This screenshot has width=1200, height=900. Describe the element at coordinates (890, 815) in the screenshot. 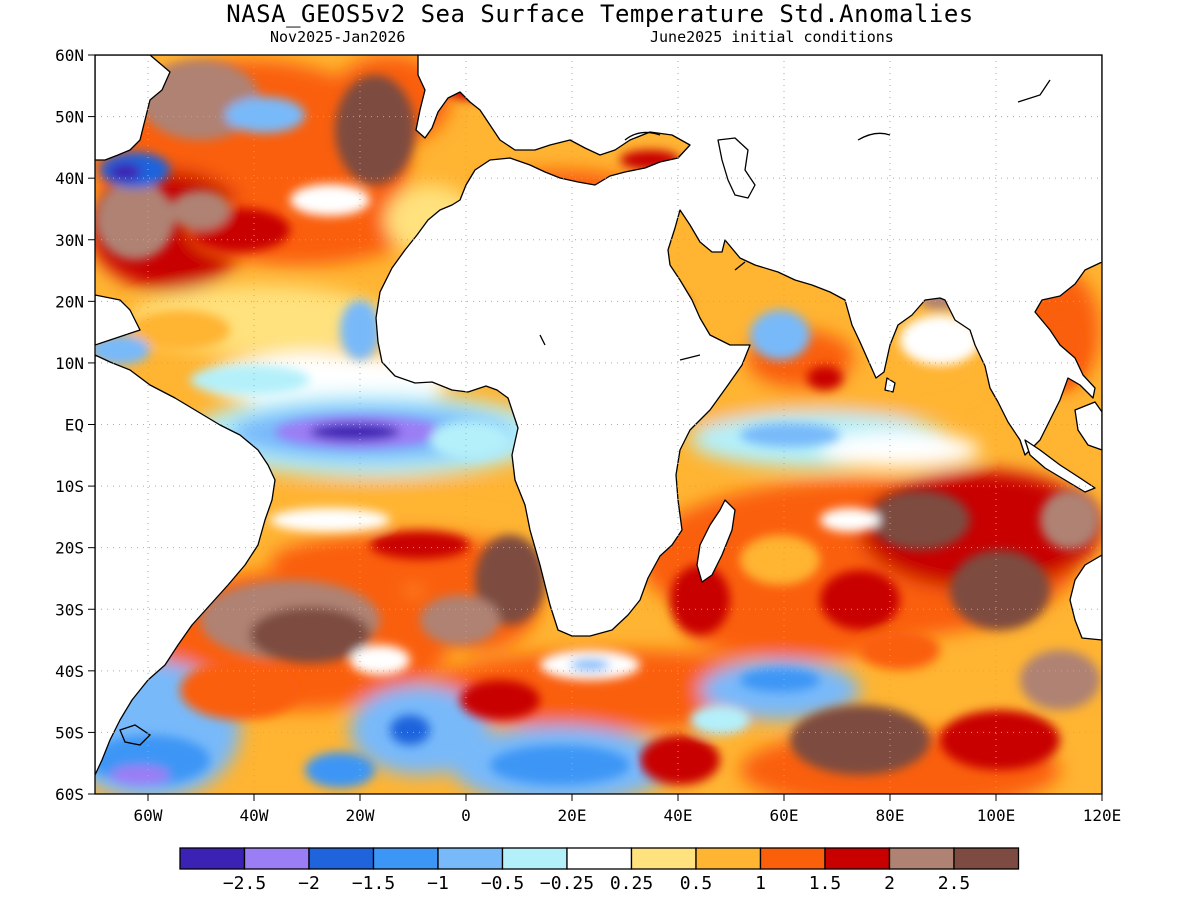

I see `x-tick-label: 80E` at that location.